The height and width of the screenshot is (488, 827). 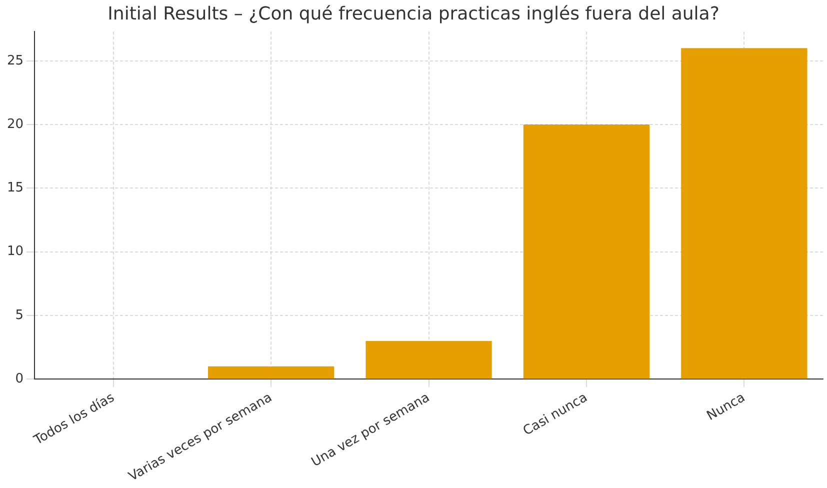 What do you see at coordinates (15, 188) in the screenshot?
I see `y-tick-label: 15` at bounding box center [15, 188].